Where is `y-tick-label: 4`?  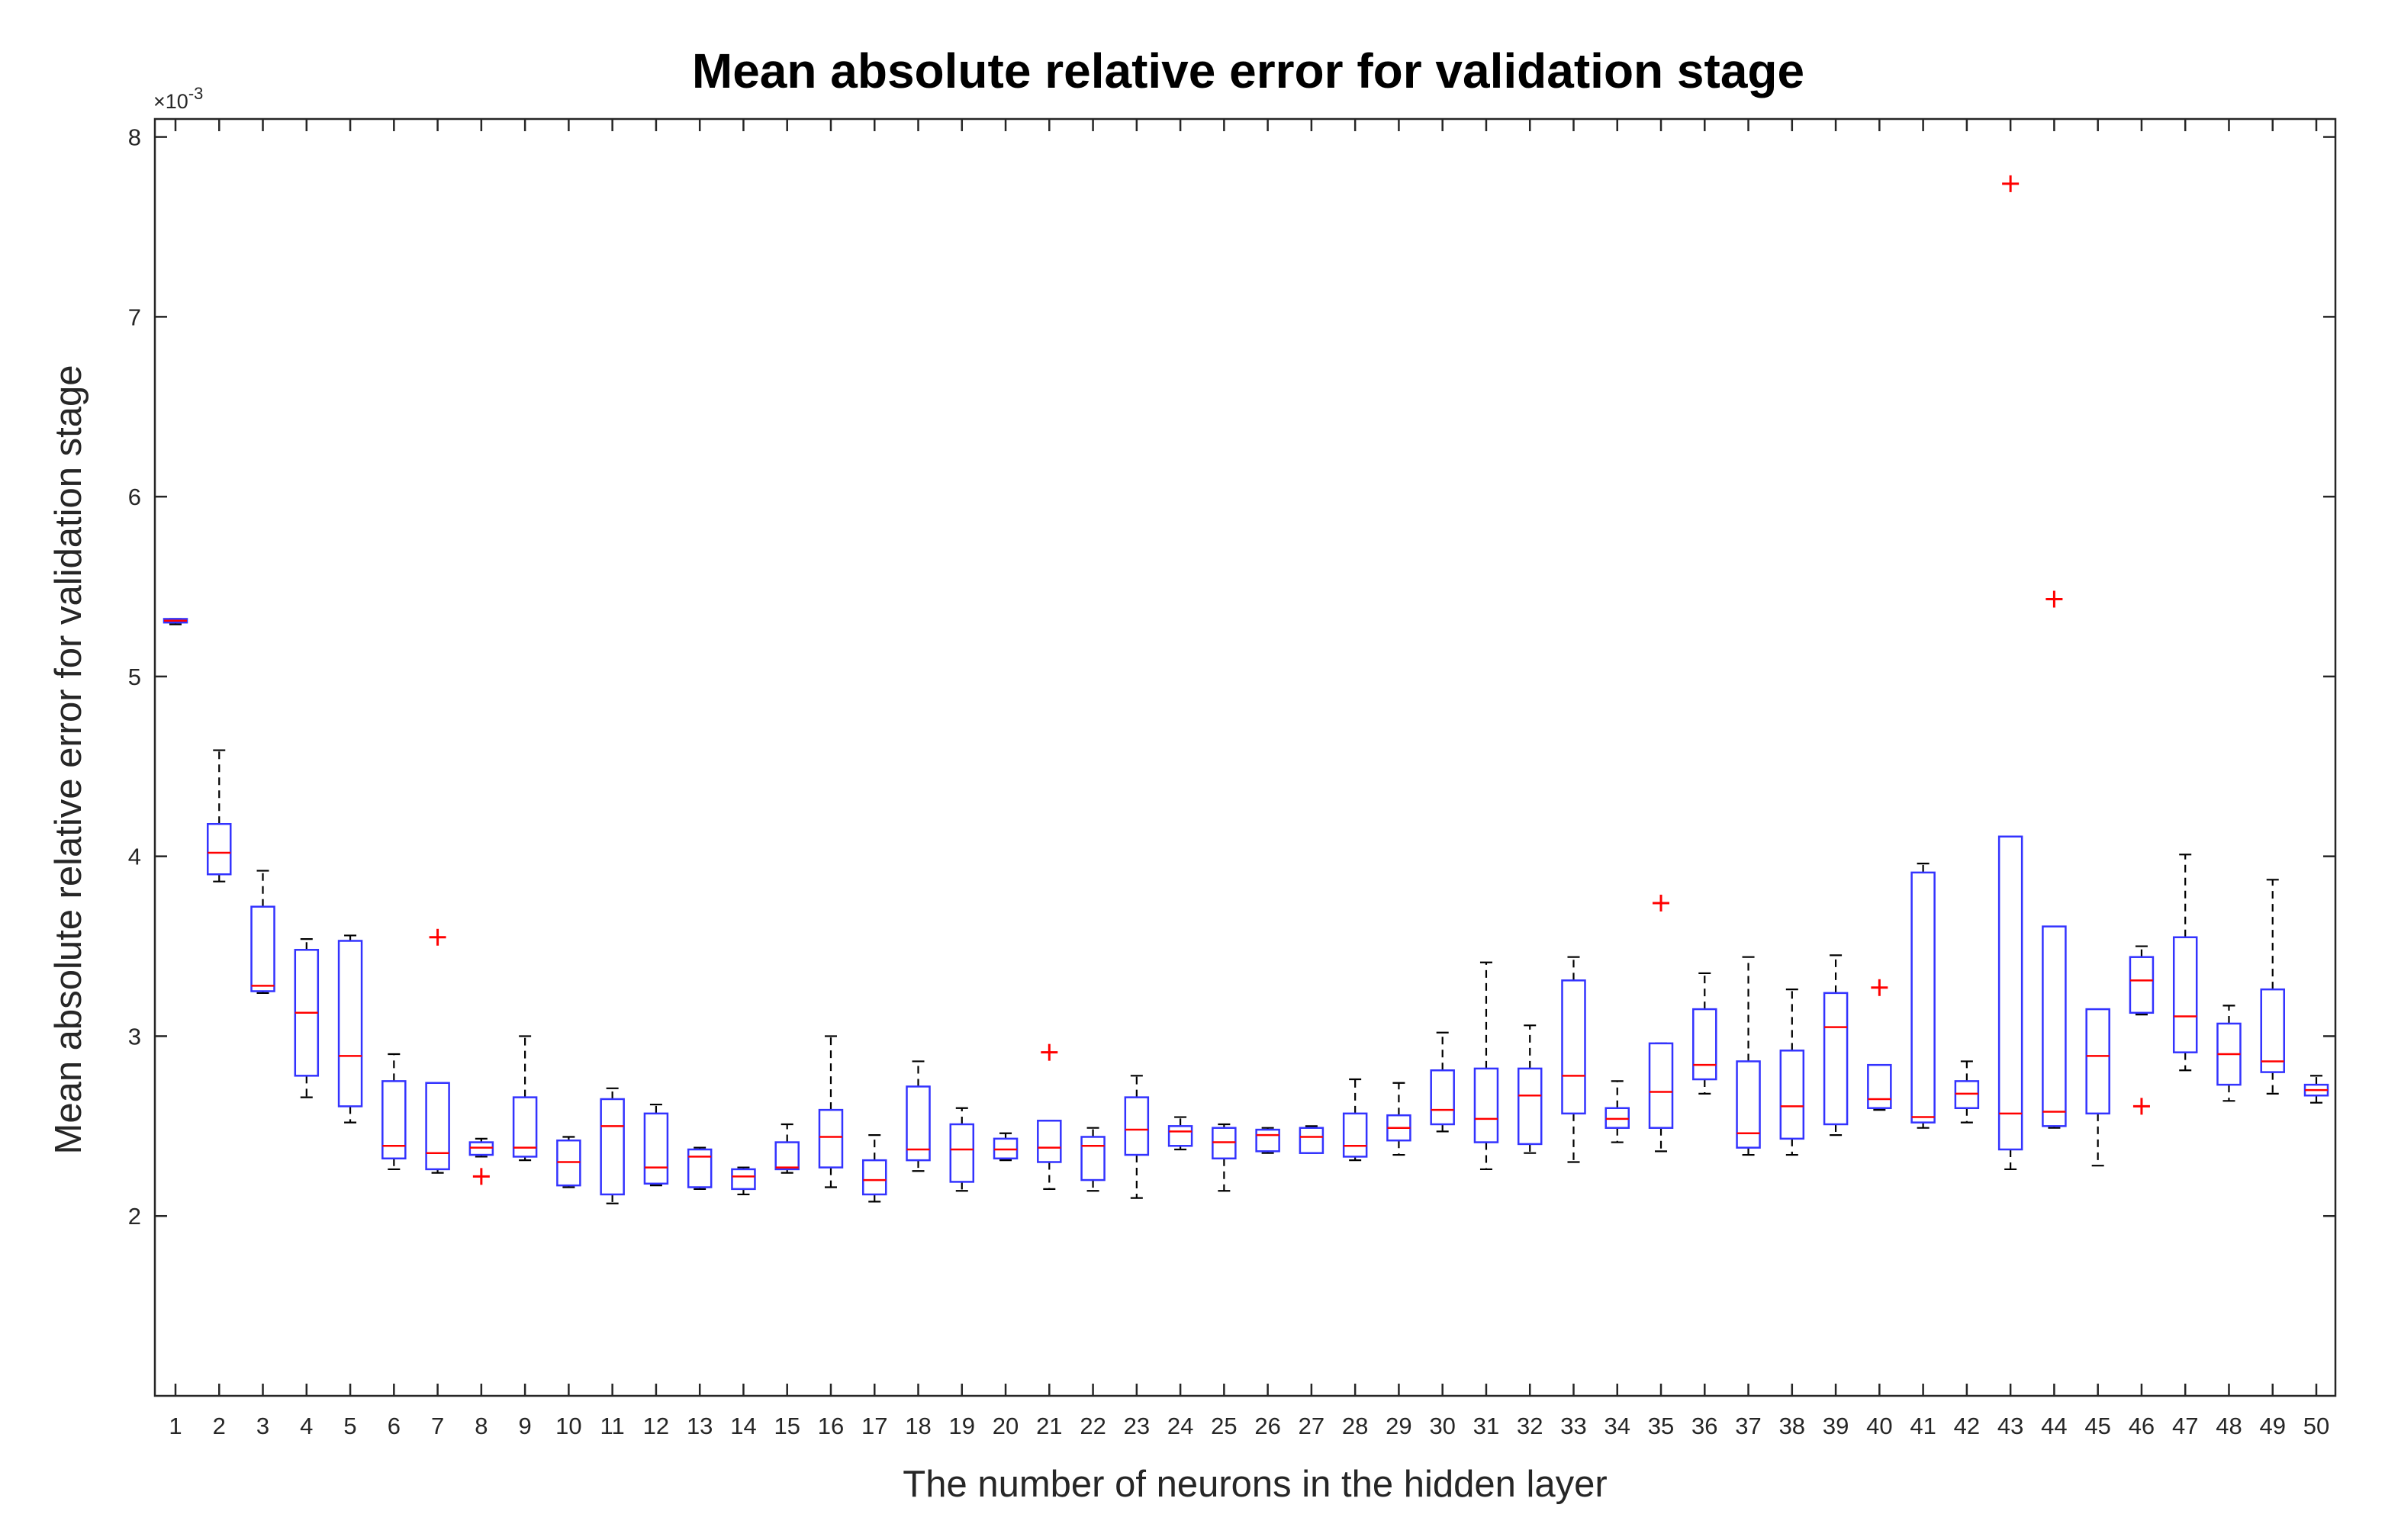 y-tick-label: 4 is located at coordinates (134, 857).